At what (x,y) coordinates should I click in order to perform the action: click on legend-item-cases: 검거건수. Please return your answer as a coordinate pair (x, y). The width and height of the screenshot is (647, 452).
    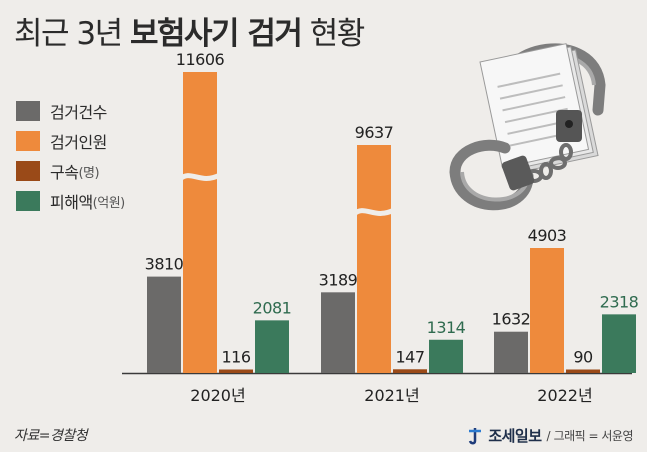
    Looking at the image, I should click on (70, 111).